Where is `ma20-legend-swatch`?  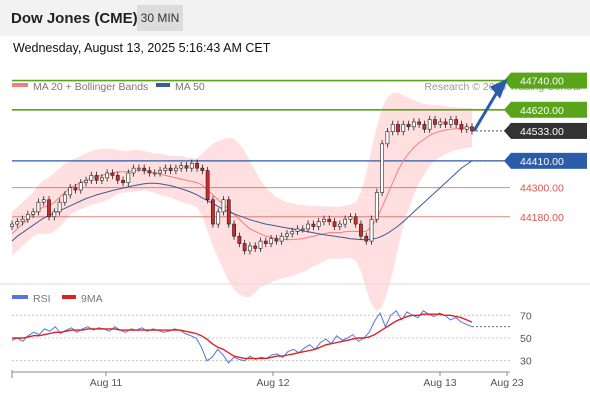
ma20-legend-swatch is located at coordinates (20, 85).